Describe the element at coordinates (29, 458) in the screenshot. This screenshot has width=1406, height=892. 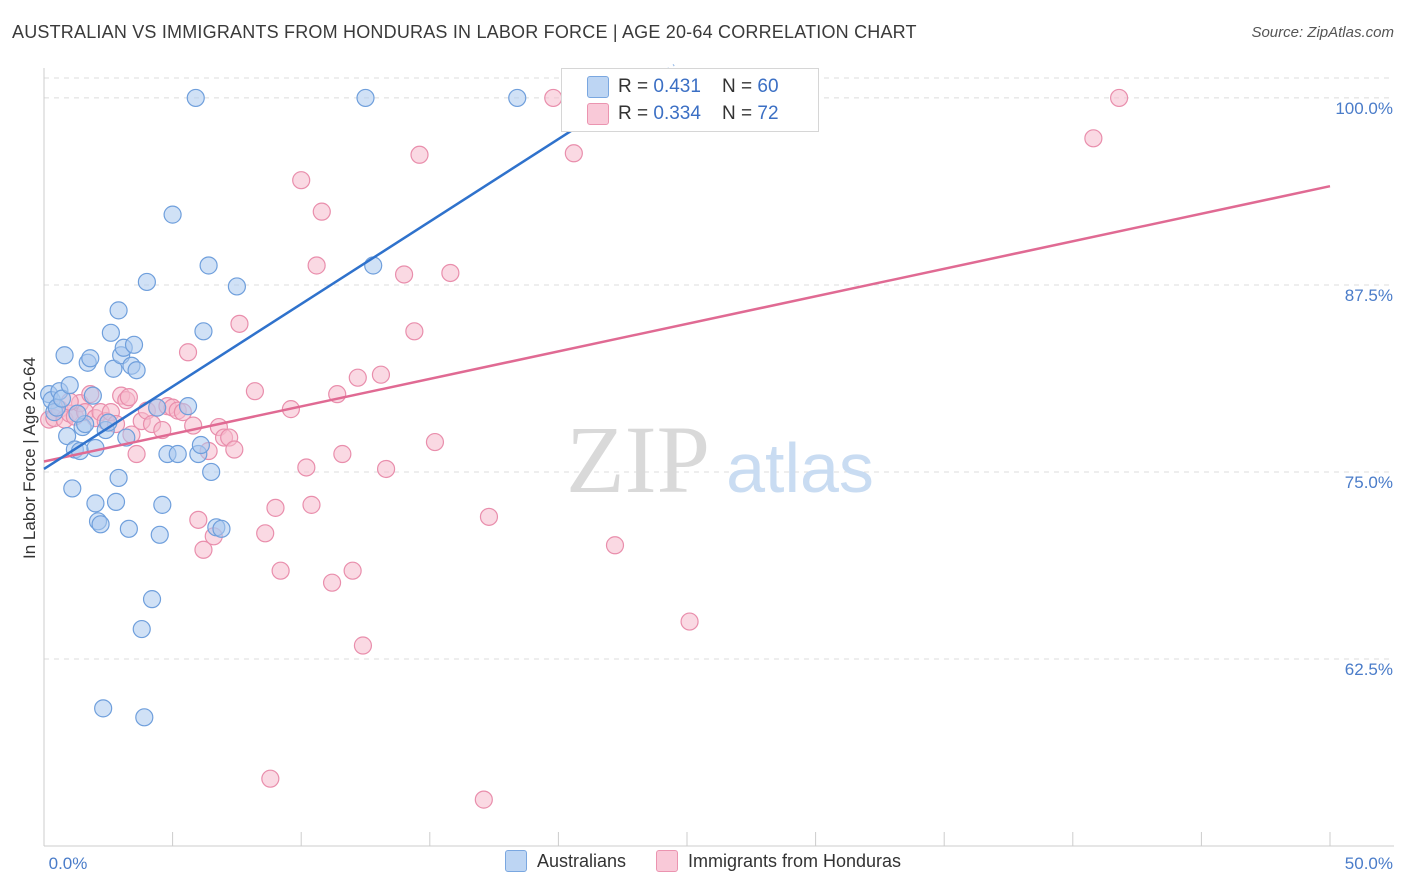
I see `y-axis-label: In Labor Force | Age 20-64` at that location.